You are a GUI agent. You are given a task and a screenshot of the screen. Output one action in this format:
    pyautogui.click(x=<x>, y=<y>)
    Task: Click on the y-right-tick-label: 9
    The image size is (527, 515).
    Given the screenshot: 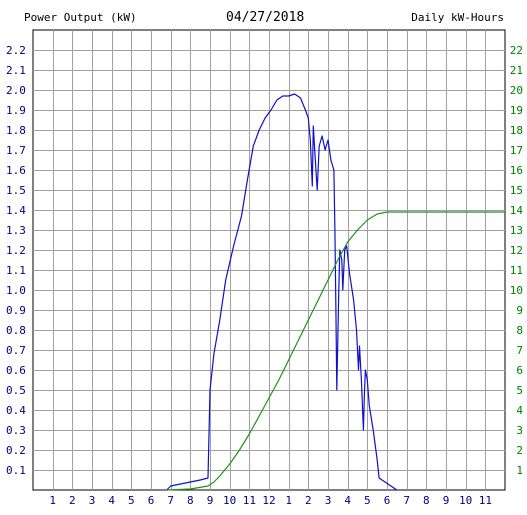 What is the action you would take?
    pyautogui.click(x=519, y=310)
    